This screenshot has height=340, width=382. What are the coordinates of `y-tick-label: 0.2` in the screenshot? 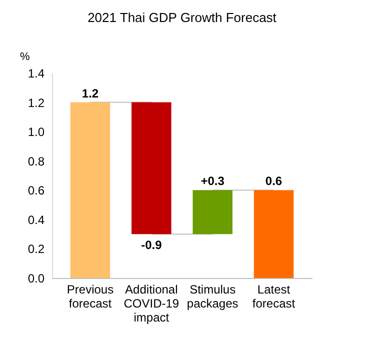 It's located at (36, 249).